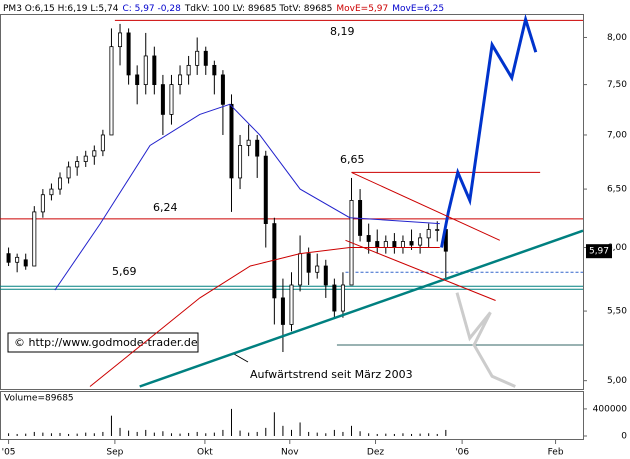  What do you see at coordinates (290, 453) in the screenshot?
I see `x-tick-label: Nov` at bounding box center [290, 453].